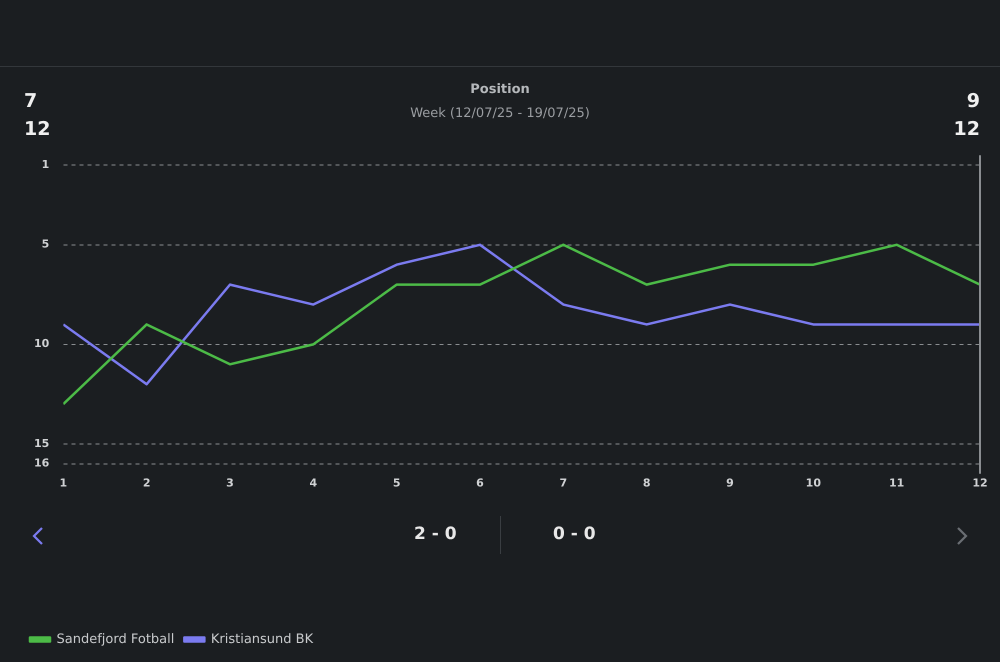 This screenshot has width=1000, height=662. Describe the element at coordinates (814, 483) in the screenshot. I see `x-tick-label: 10` at that location.